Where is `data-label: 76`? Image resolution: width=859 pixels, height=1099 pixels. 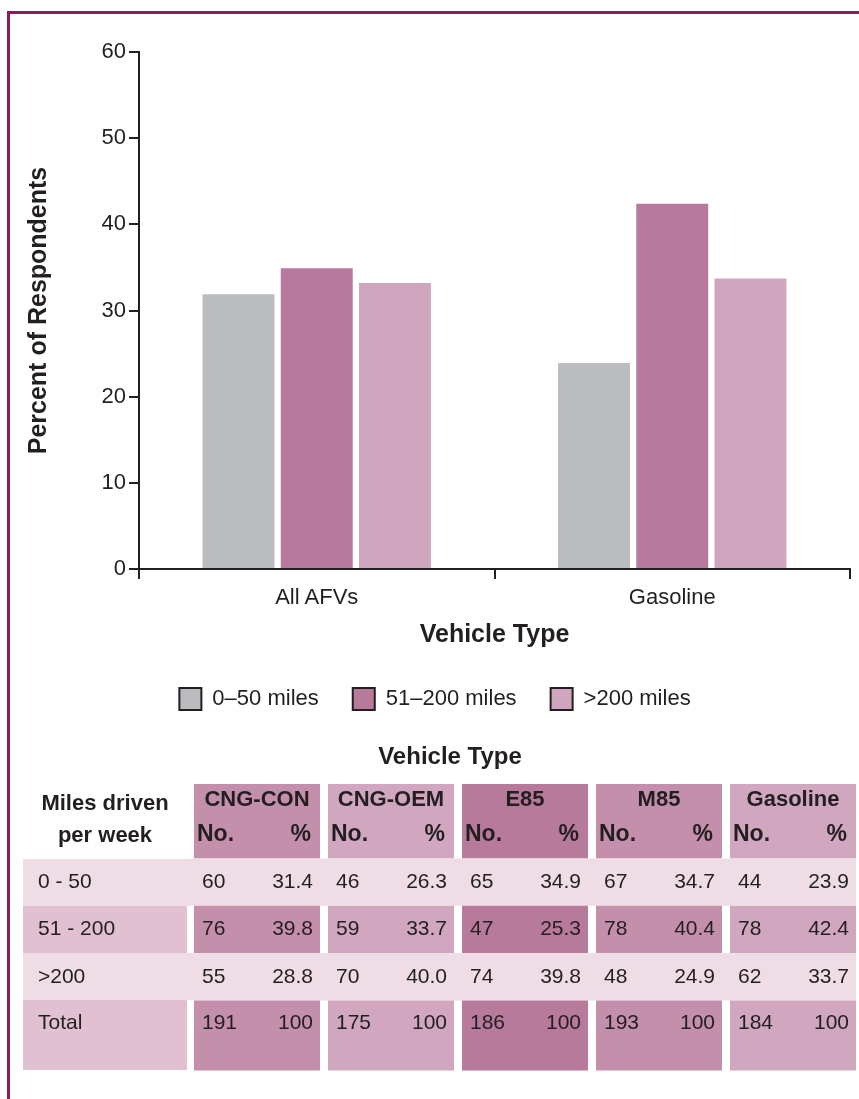 data-label: 76 is located at coordinates (214, 928).